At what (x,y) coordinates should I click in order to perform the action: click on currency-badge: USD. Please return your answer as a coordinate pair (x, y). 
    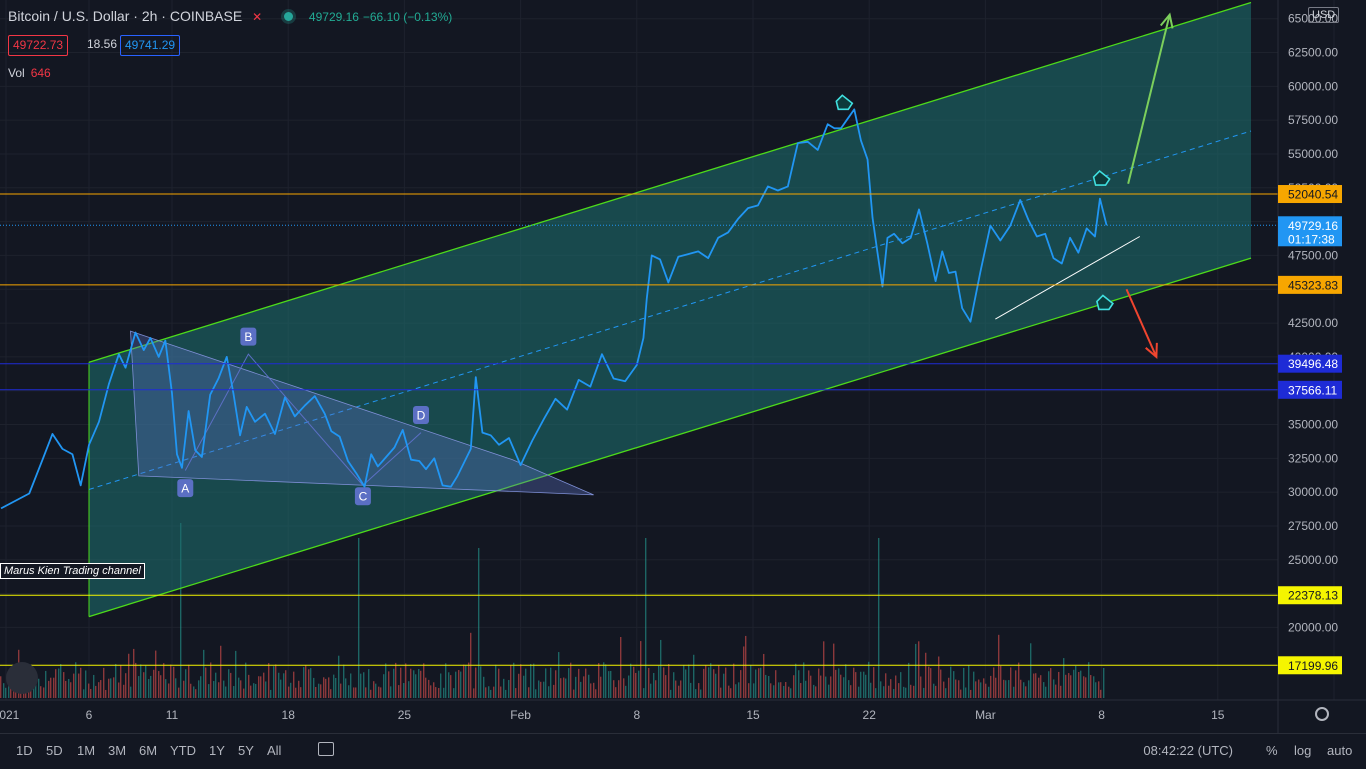
    Looking at the image, I should click on (1324, 15).